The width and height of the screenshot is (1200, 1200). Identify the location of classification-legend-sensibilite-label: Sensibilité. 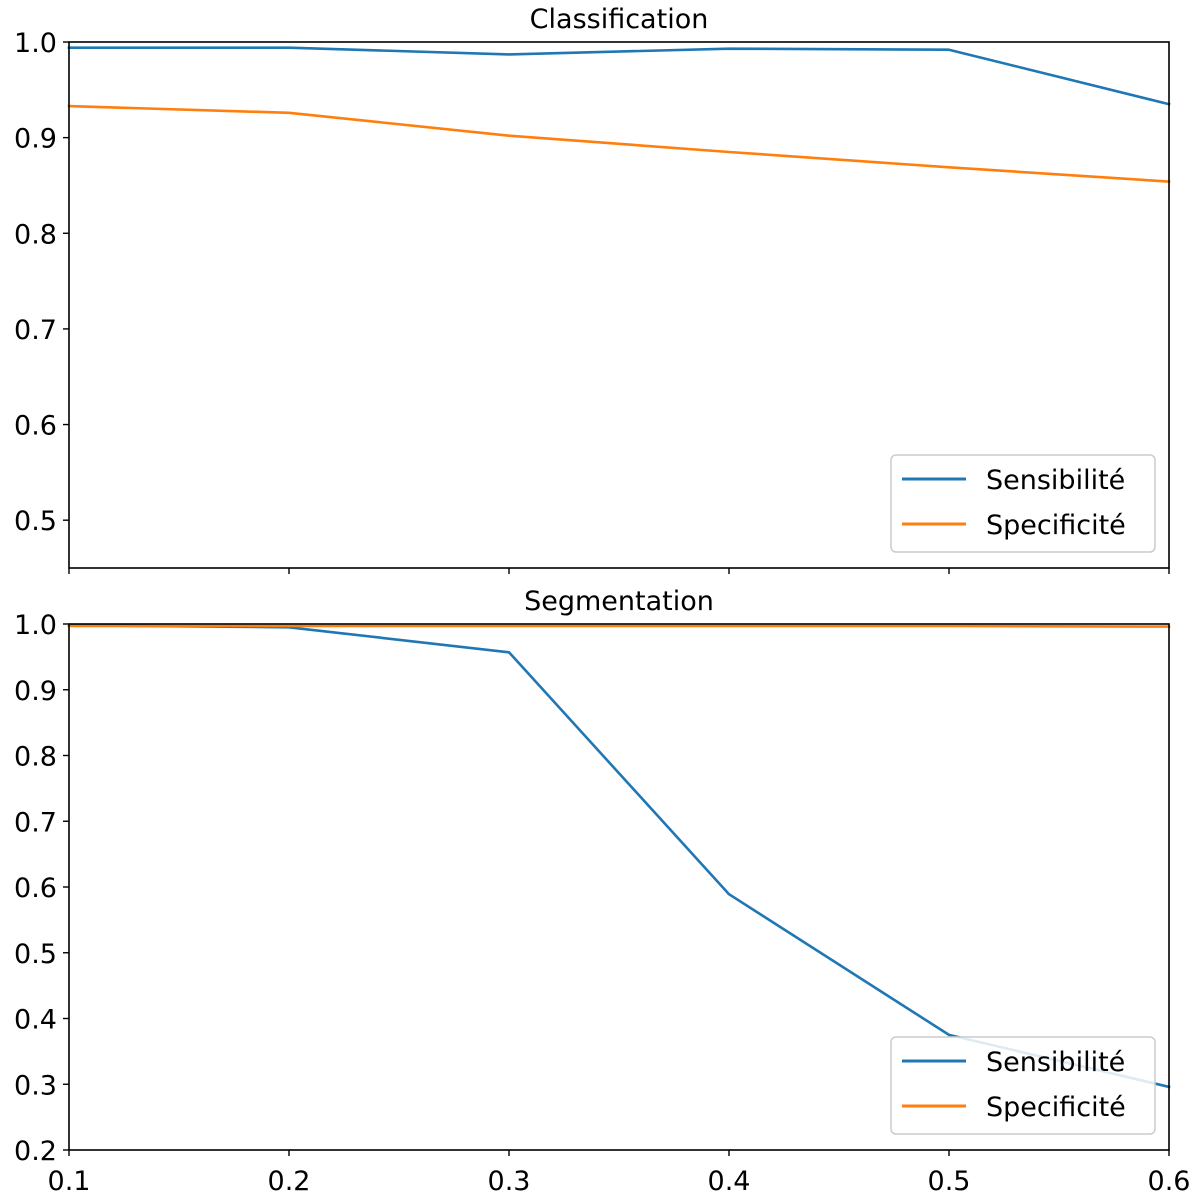
(1055, 480).